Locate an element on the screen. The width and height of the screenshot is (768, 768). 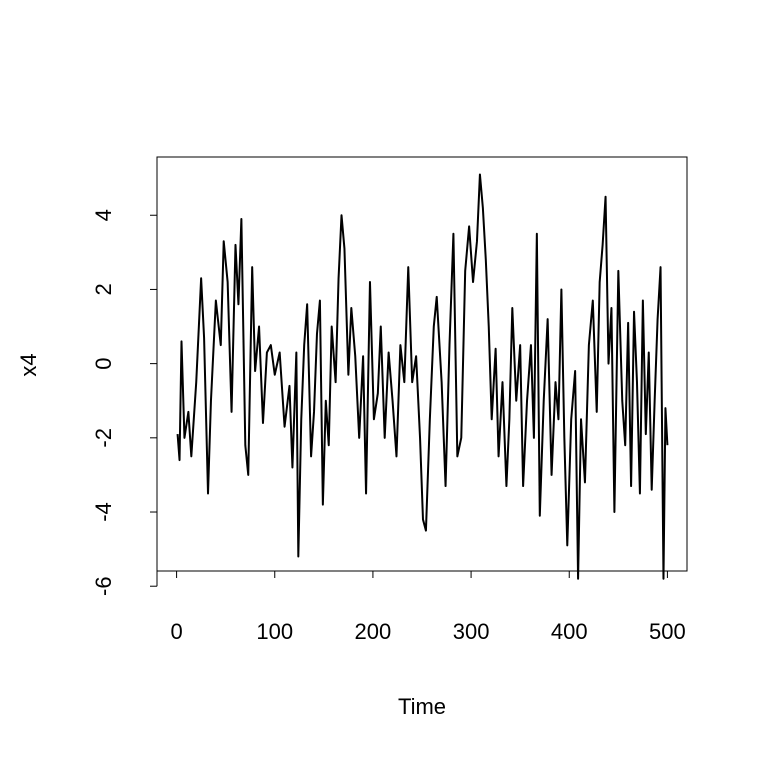
y-tick-label: 4 is located at coordinates (103, 215).